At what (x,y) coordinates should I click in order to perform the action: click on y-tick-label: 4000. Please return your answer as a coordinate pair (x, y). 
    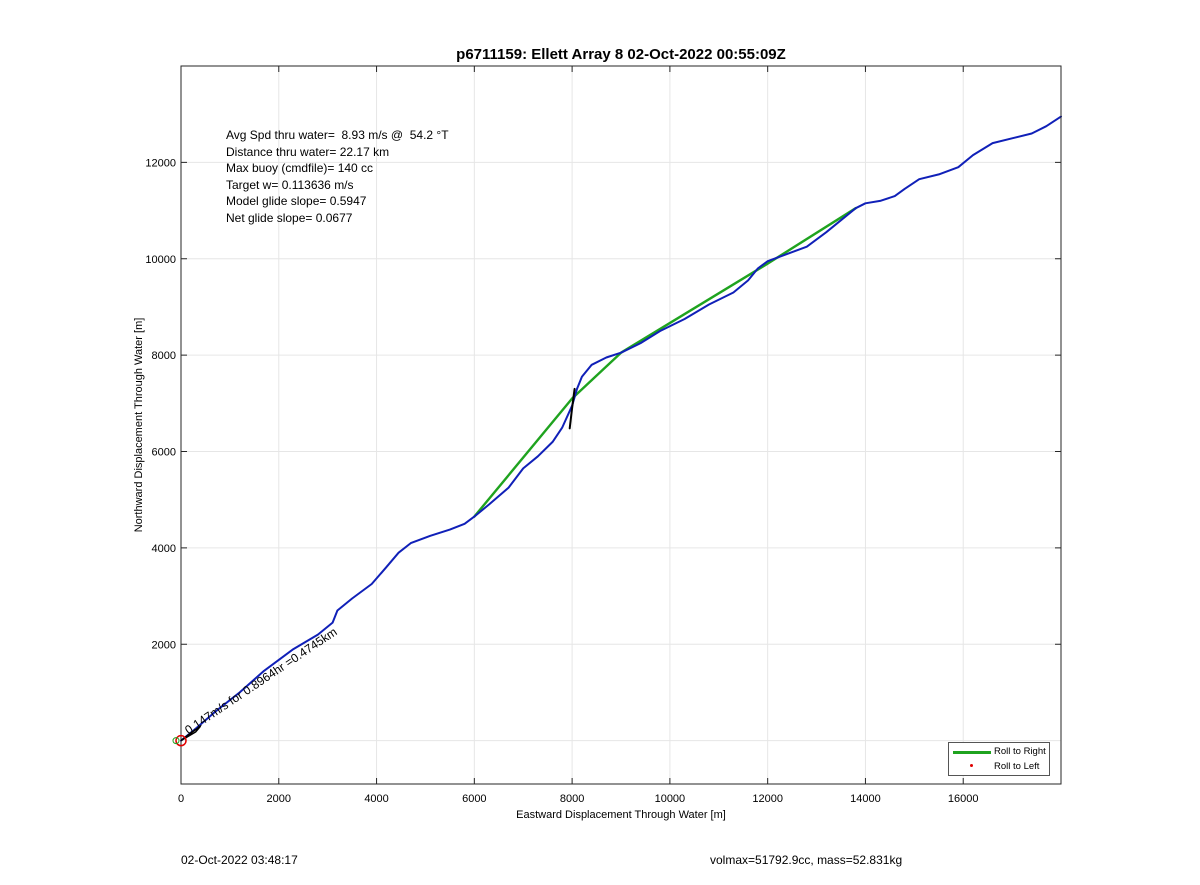
    Looking at the image, I should click on (164, 549).